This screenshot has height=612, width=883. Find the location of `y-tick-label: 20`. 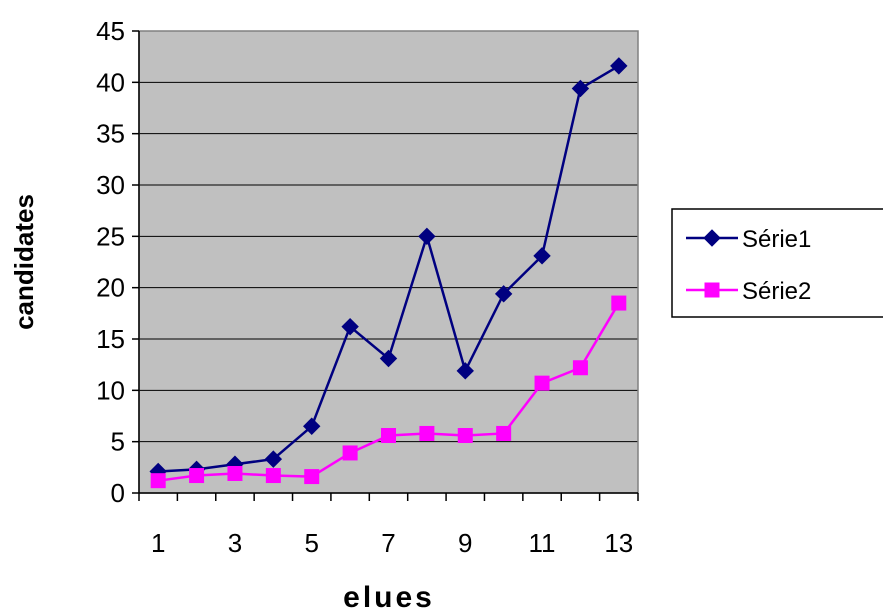

y-tick-label: 20 is located at coordinates (110, 288).